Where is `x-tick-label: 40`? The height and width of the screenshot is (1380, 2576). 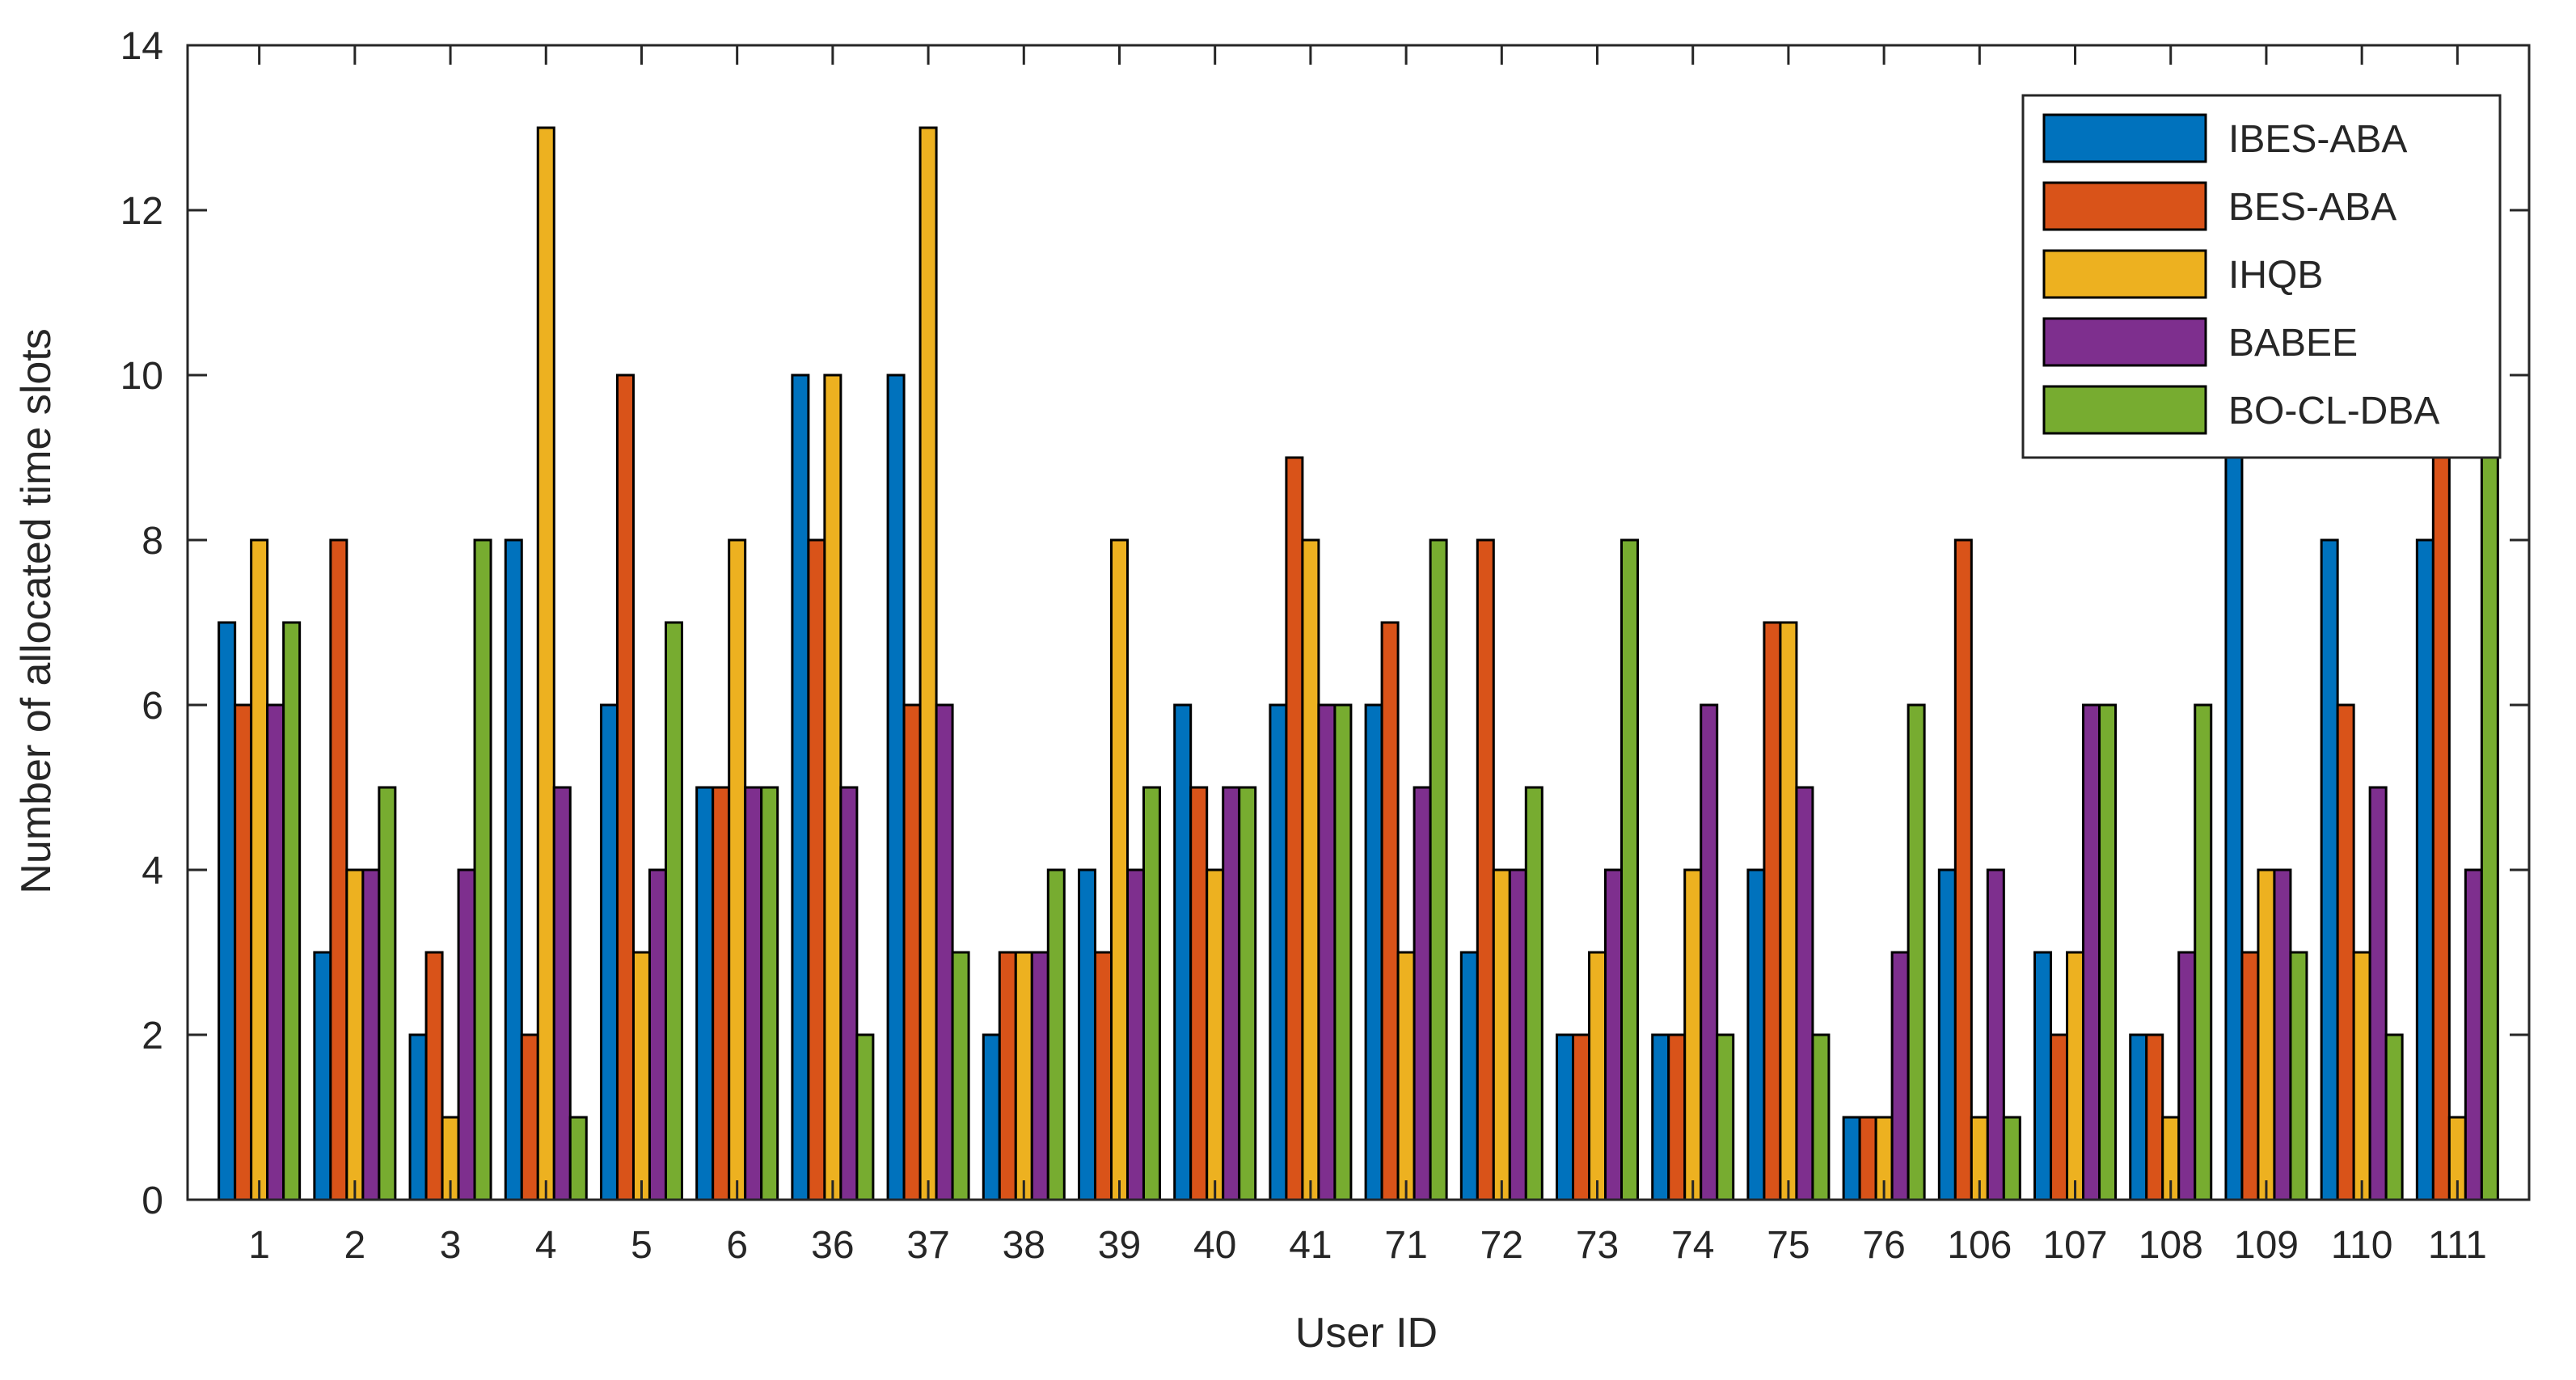 x-tick-label: 40 is located at coordinates (1214, 1246).